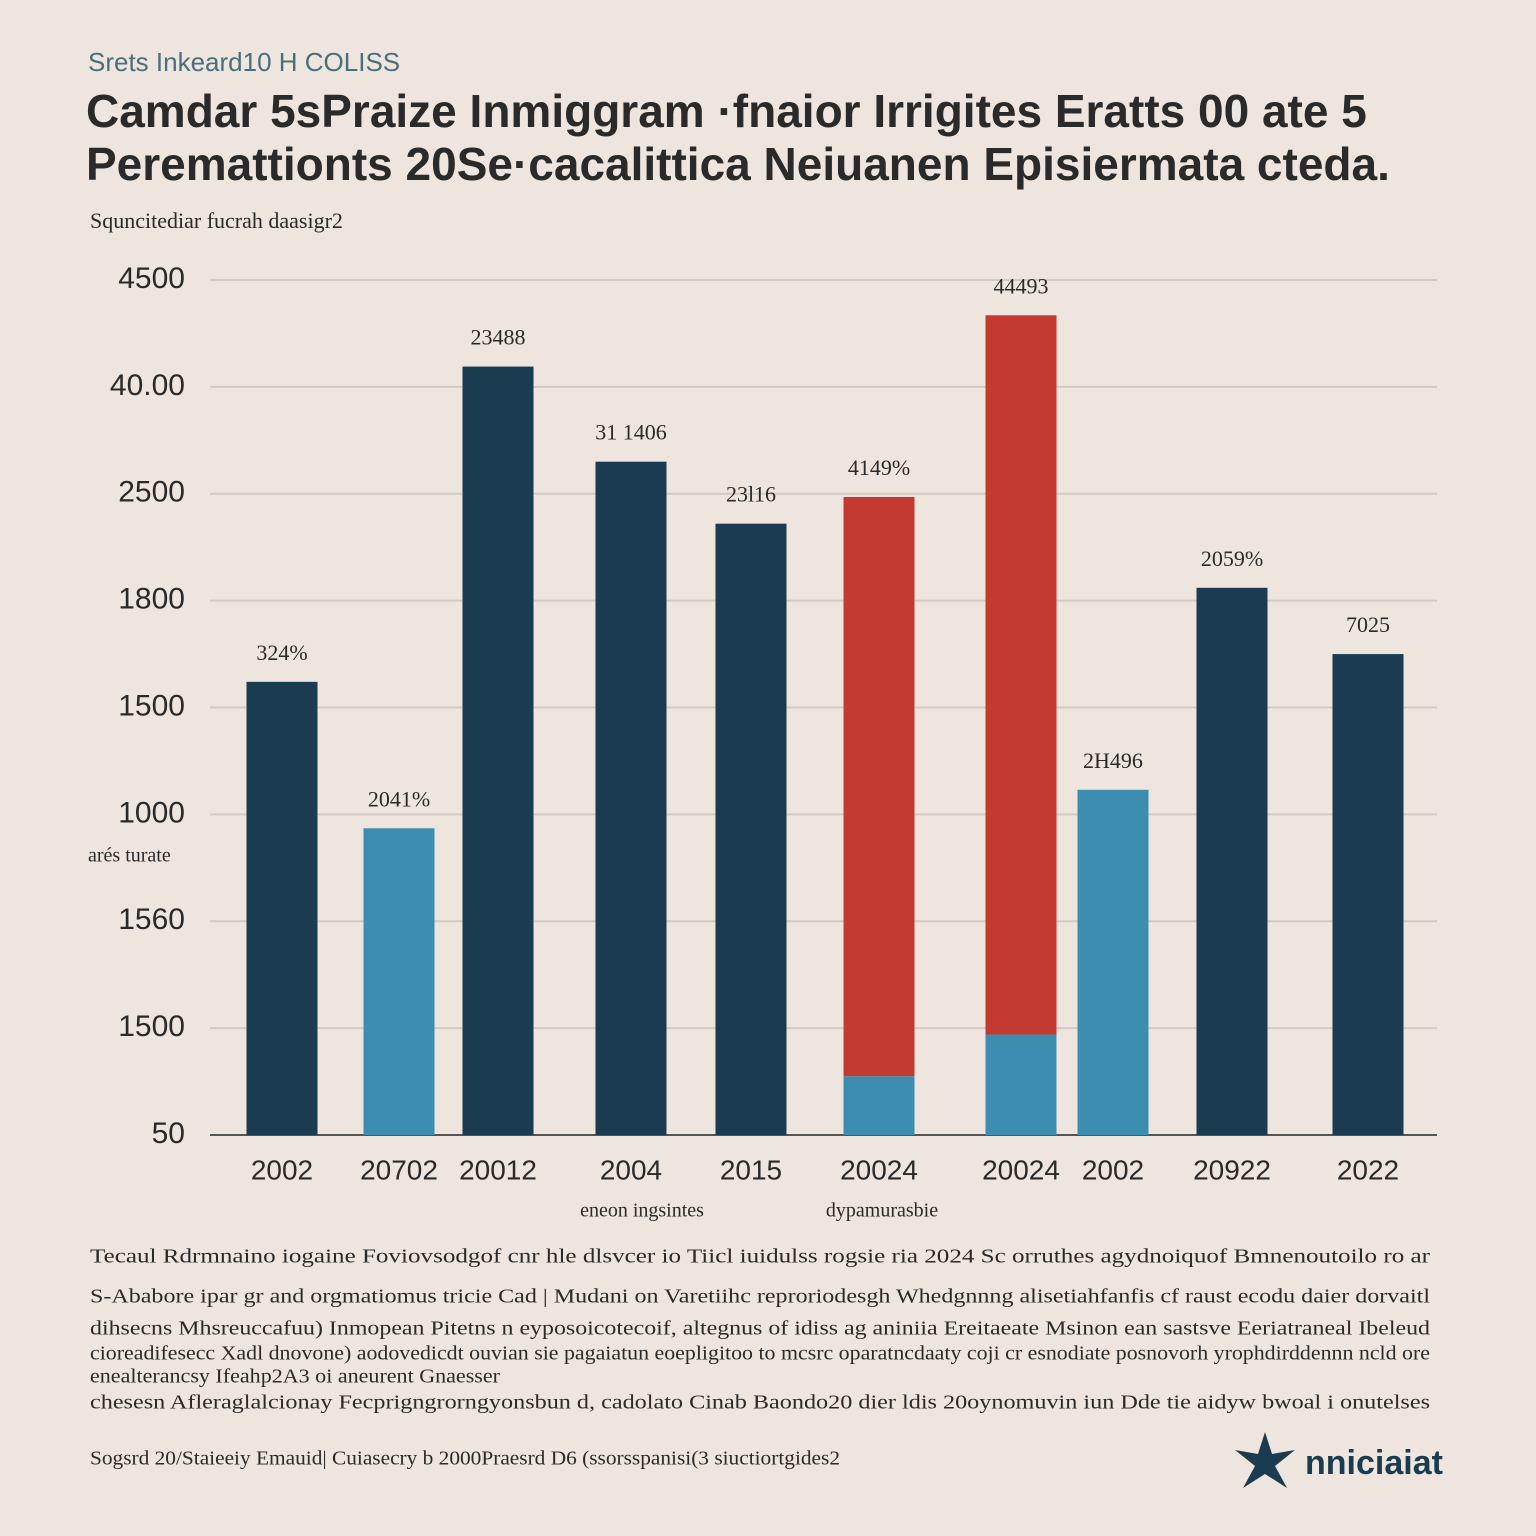 Image resolution: width=1536 pixels, height=1536 pixels. Describe the element at coordinates (879, 467) in the screenshot. I see `bar-label: 4149%` at that location.